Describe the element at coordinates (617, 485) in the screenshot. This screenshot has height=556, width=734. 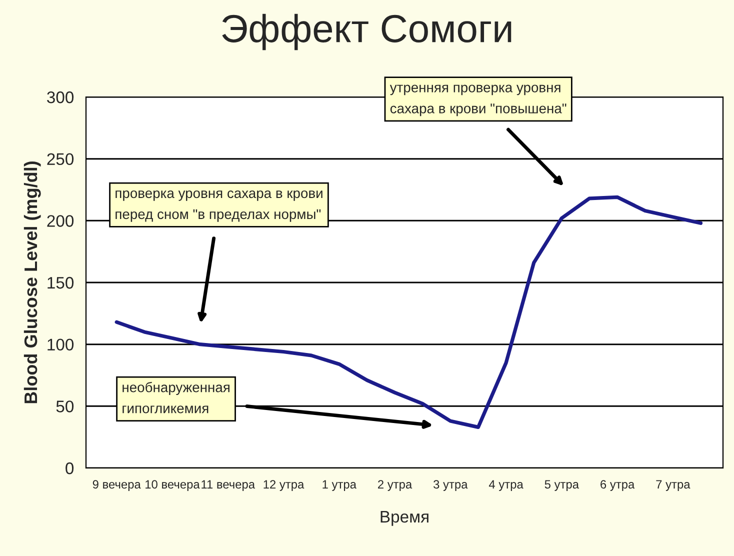
I see `x-tick-label: 6 утра` at that location.